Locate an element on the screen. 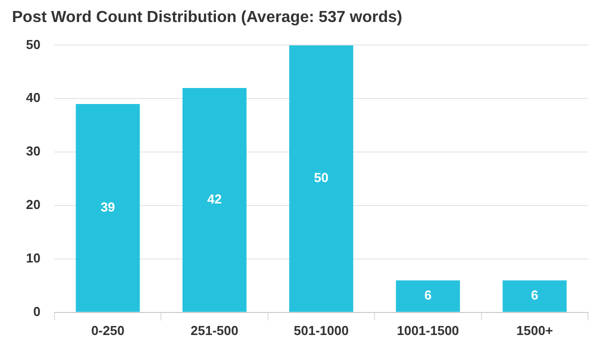 This screenshot has height=350, width=606. x-tick-label: 251-500 is located at coordinates (214, 330).